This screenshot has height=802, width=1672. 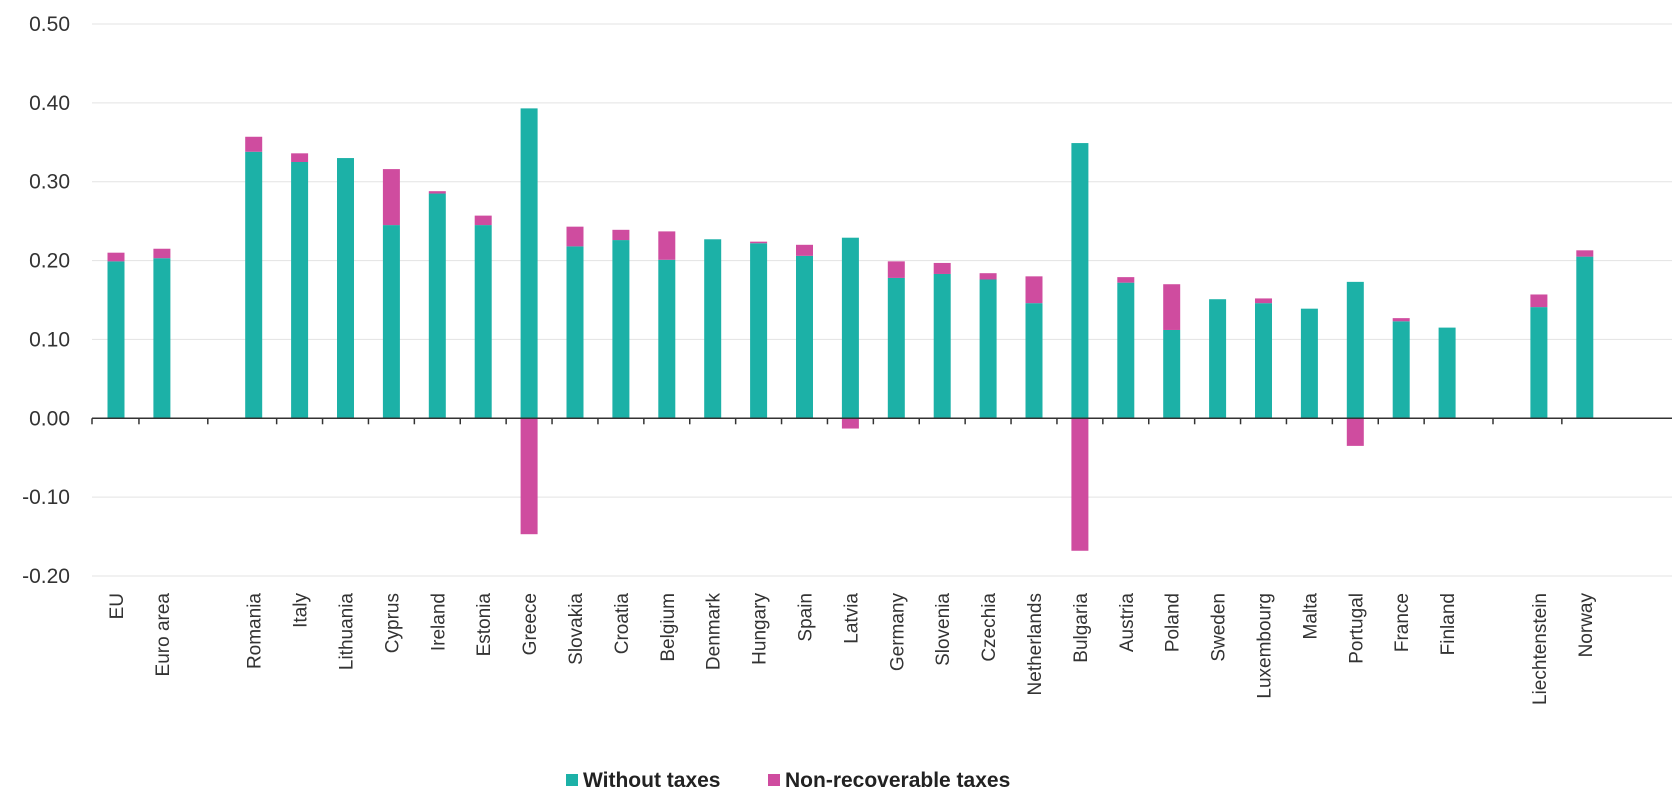 What do you see at coordinates (49, 182) in the screenshot?
I see `y-tick-label: 0.30` at bounding box center [49, 182].